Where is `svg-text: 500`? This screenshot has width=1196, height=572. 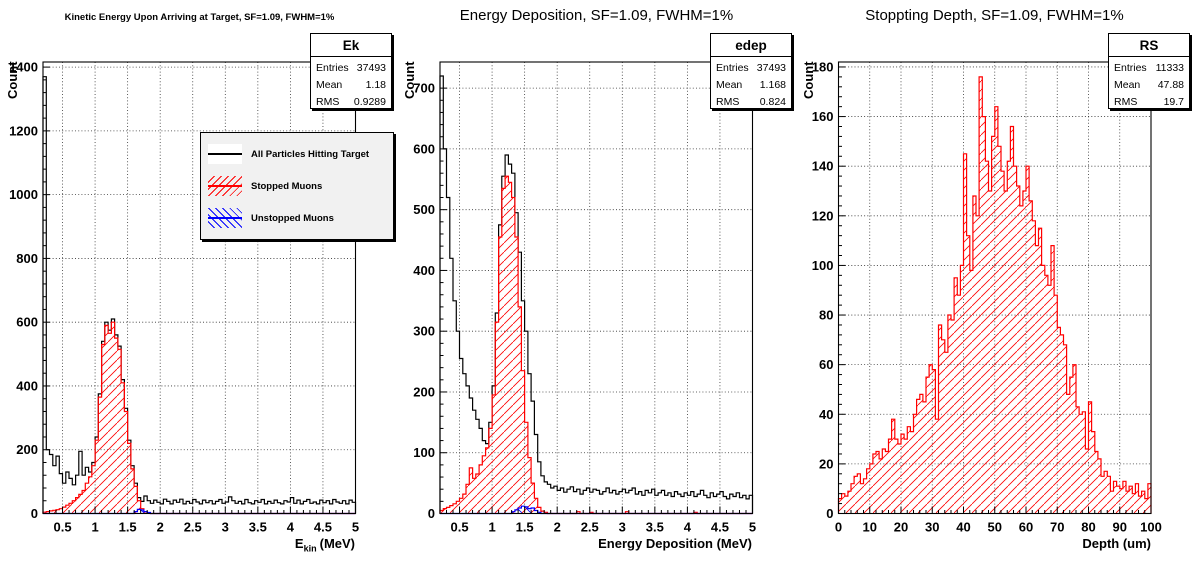 svg-text: 500 is located at coordinates (424, 209).